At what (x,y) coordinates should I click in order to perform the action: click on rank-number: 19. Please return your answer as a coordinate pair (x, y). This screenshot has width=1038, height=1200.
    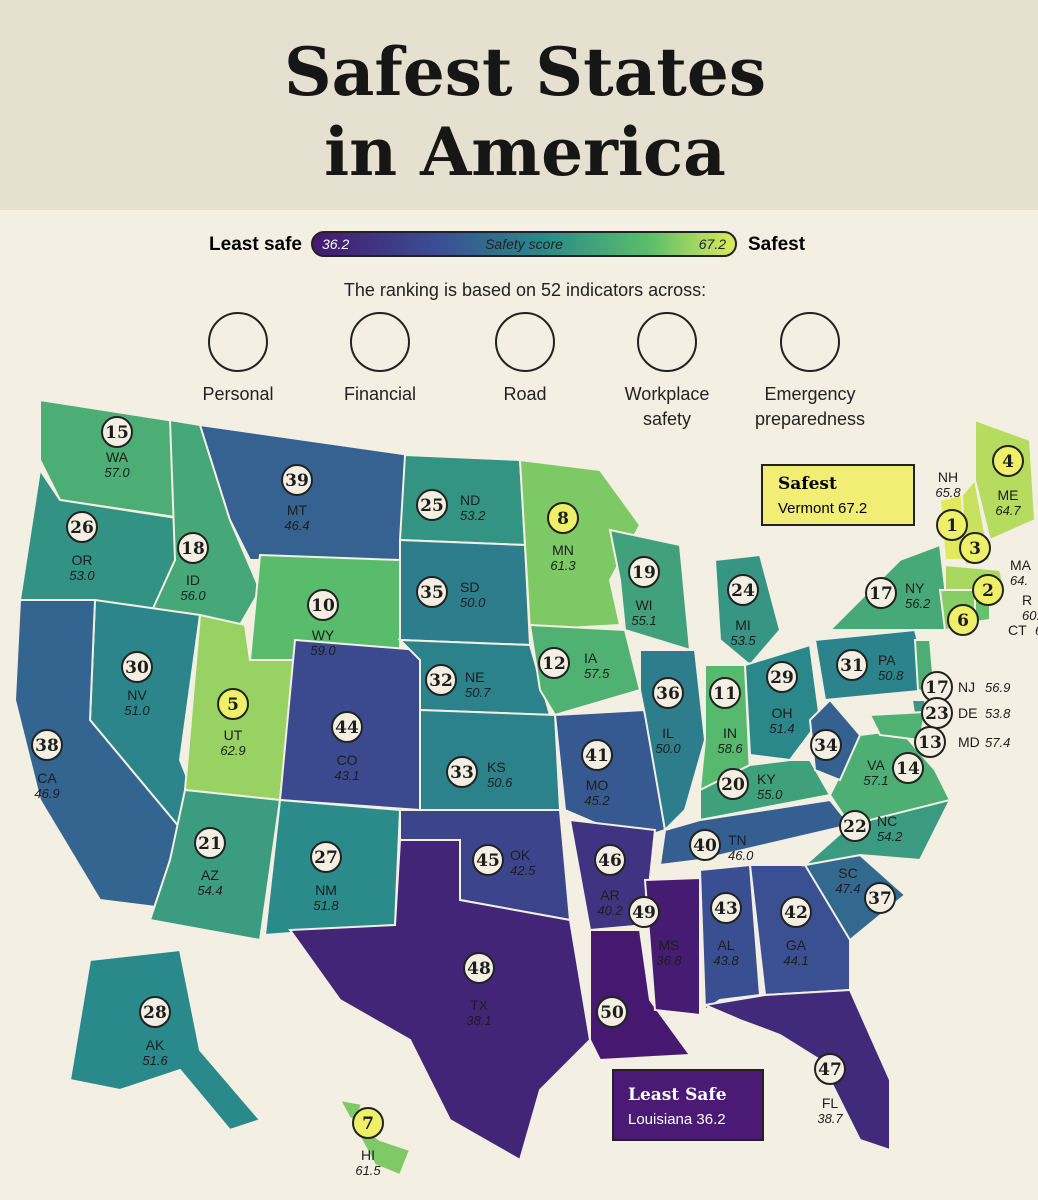
    Looking at the image, I should click on (644, 573).